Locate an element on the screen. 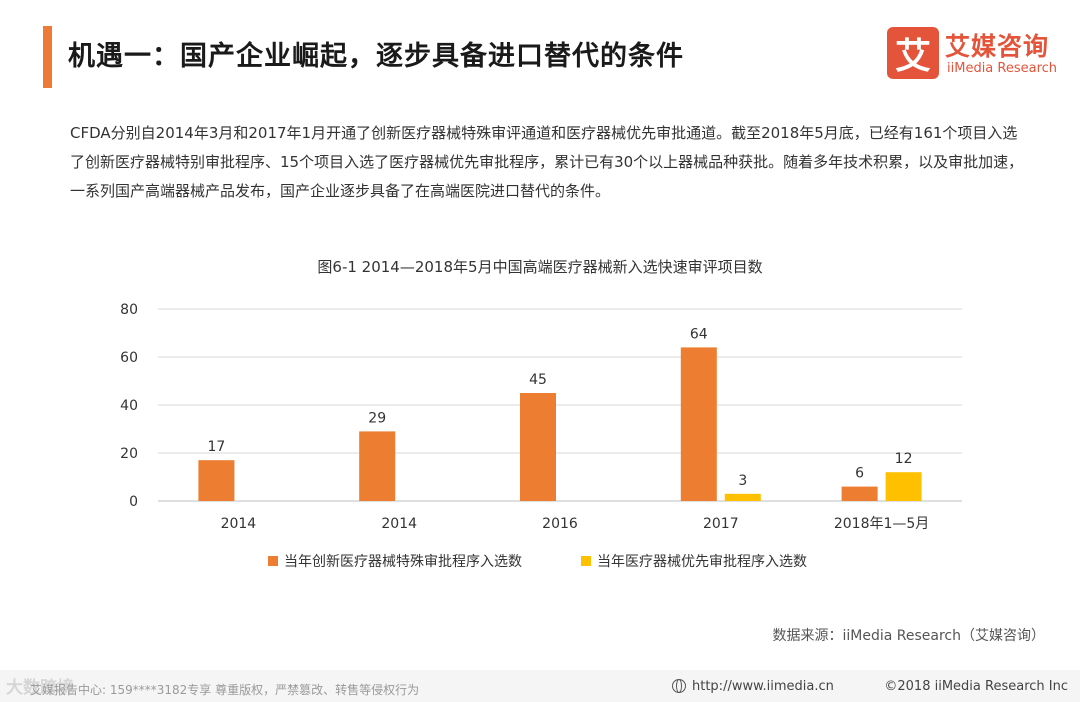 The image size is (1080, 702). data-label-series0-cat1: 29 is located at coordinates (377, 418).